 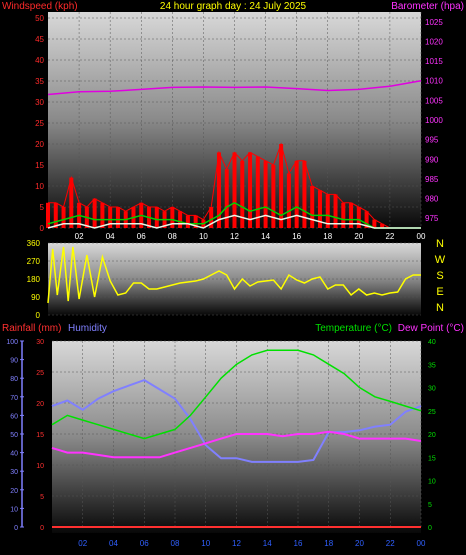 I want to click on windspeed-tick-label: 50, so click(x=39, y=18).